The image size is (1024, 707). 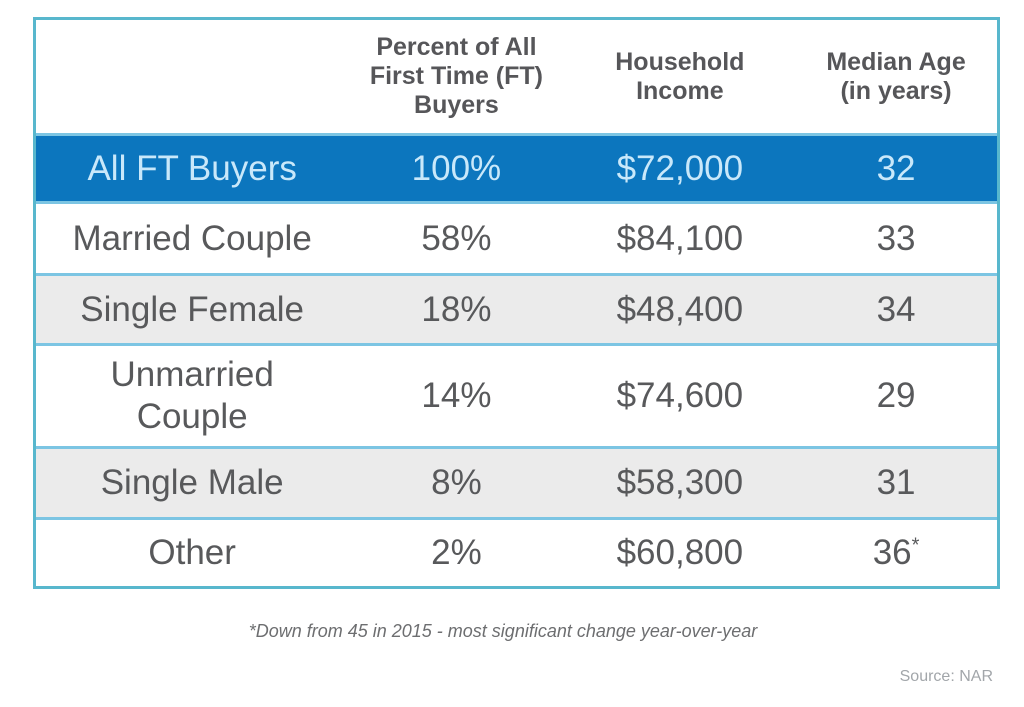 What do you see at coordinates (192, 168) in the screenshot?
I see `row-label: All FT Buyers` at bounding box center [192, 168].